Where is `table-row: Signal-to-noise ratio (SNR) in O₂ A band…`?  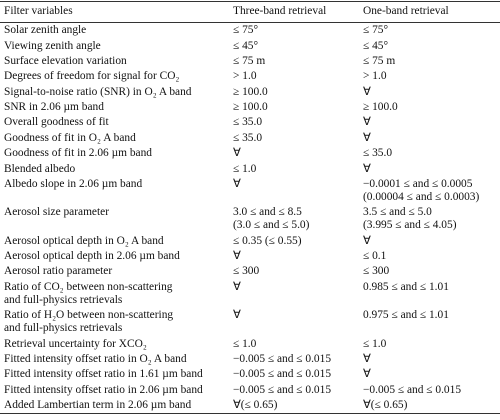
table-row: Signal-to-noise ratio (SNR) in O₂ A band… is located at coordinates (250, 92).